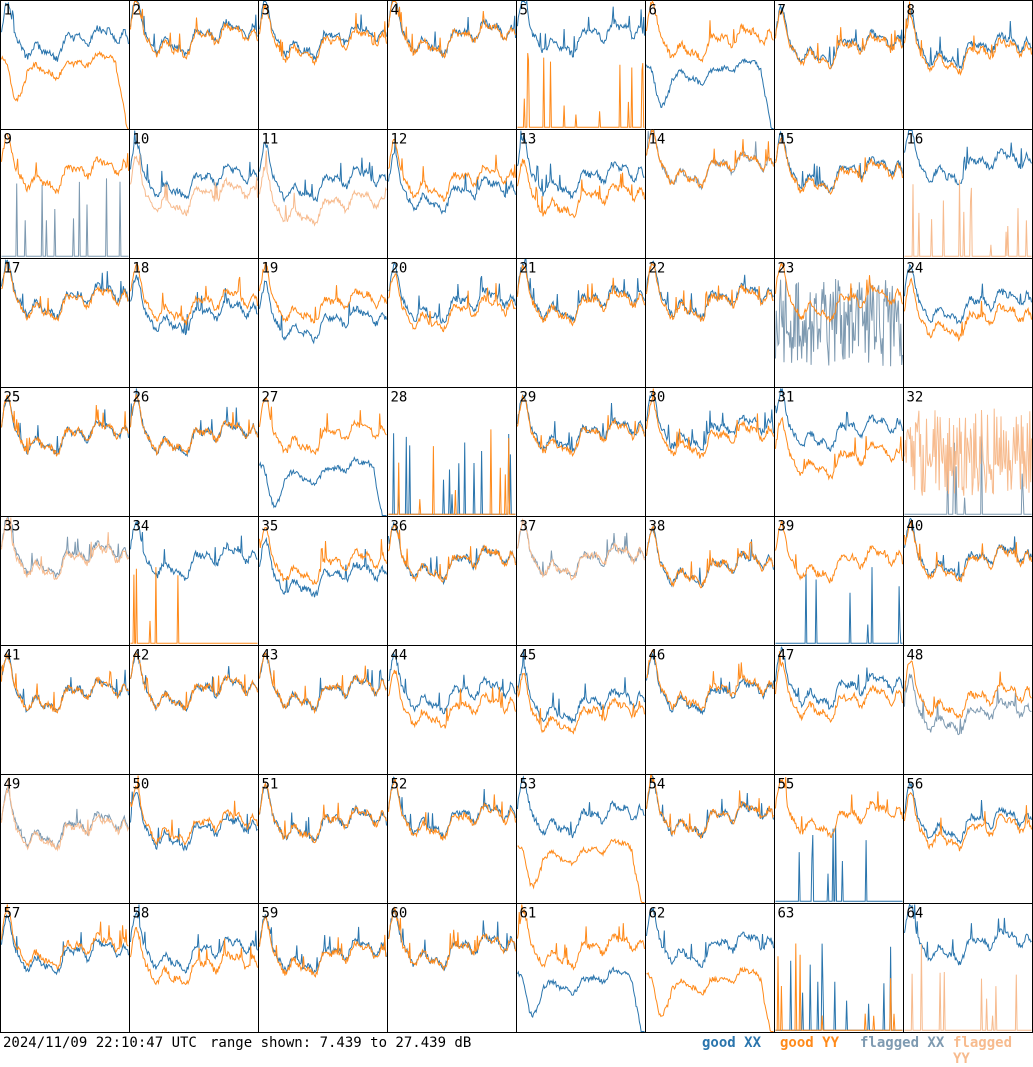  I want to click on tile-label: 48, so click(915, 656).